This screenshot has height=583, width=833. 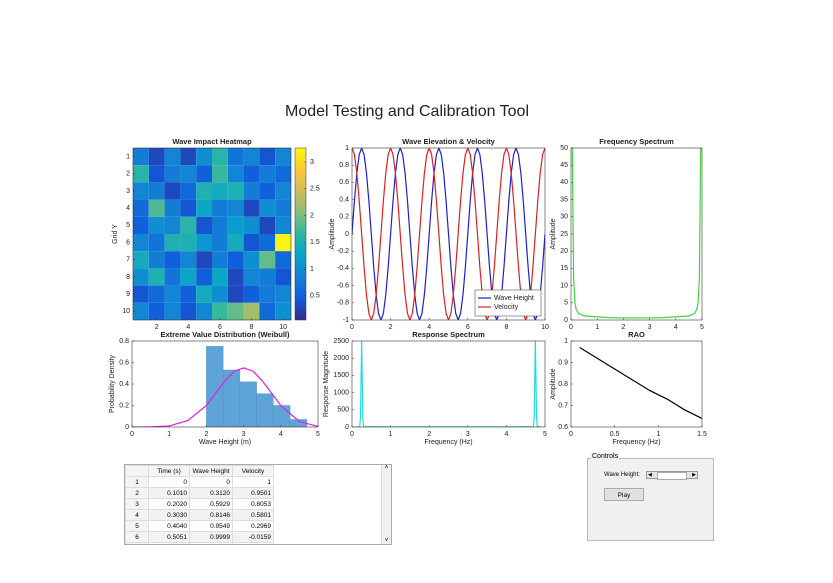 I want to click on y-tick-label: 1000, so click(x=341, y=392).